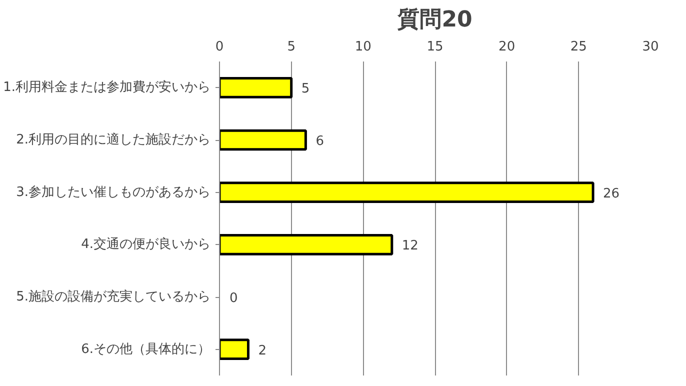 The height and width of the screenshot is (386, 686). What do you see at coordinates (320, 141) in the screenshot?
I see `data-label: 6` at bounding box center [320, 141].